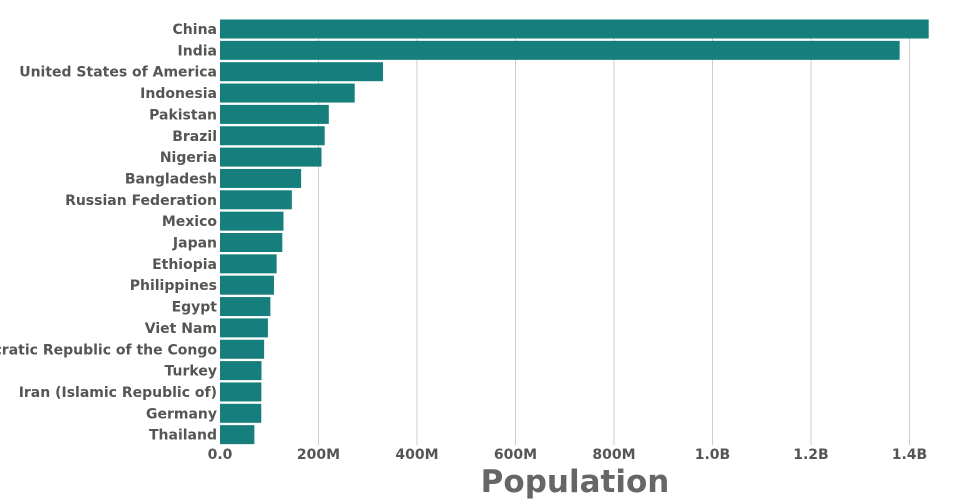  Describe the element at coordinates (515, 455) in the screenshot. I see `x-tick-label: 600M` at that location.